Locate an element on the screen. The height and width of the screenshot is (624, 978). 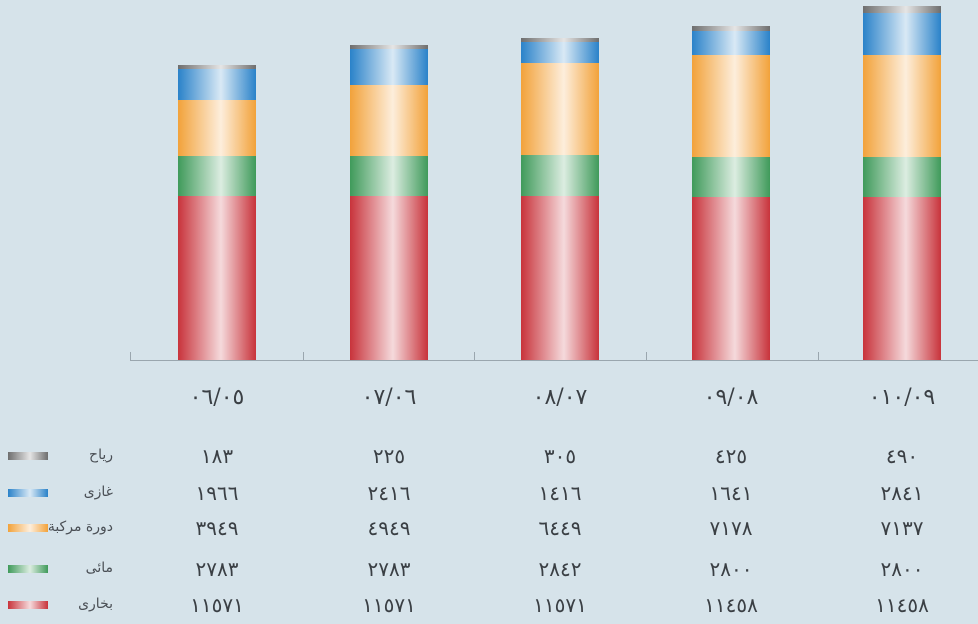
category-label: ٠١٠/٠٩ is located at coordinates (902, 397).